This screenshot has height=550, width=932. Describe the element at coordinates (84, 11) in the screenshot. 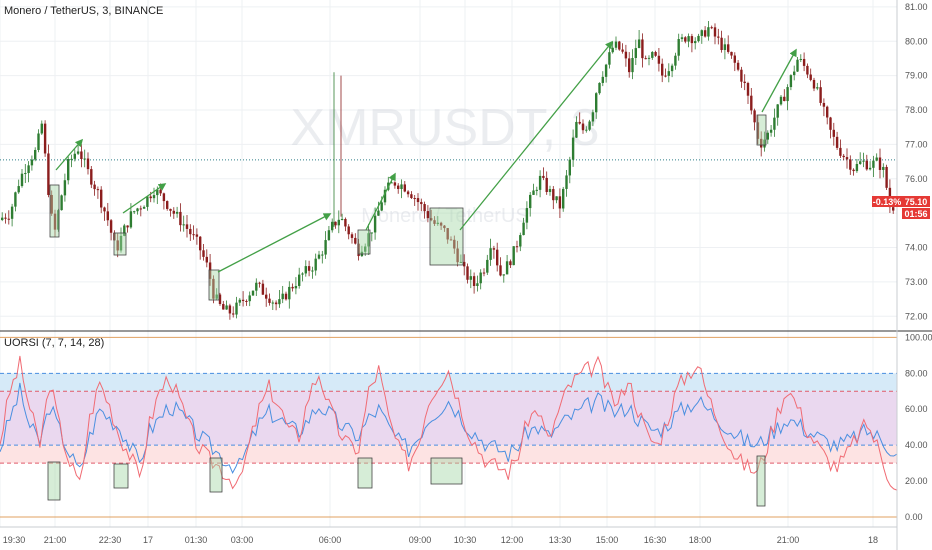

I see `symbol-title: Monero / TetherUS, 3, BINANCE` at that location.